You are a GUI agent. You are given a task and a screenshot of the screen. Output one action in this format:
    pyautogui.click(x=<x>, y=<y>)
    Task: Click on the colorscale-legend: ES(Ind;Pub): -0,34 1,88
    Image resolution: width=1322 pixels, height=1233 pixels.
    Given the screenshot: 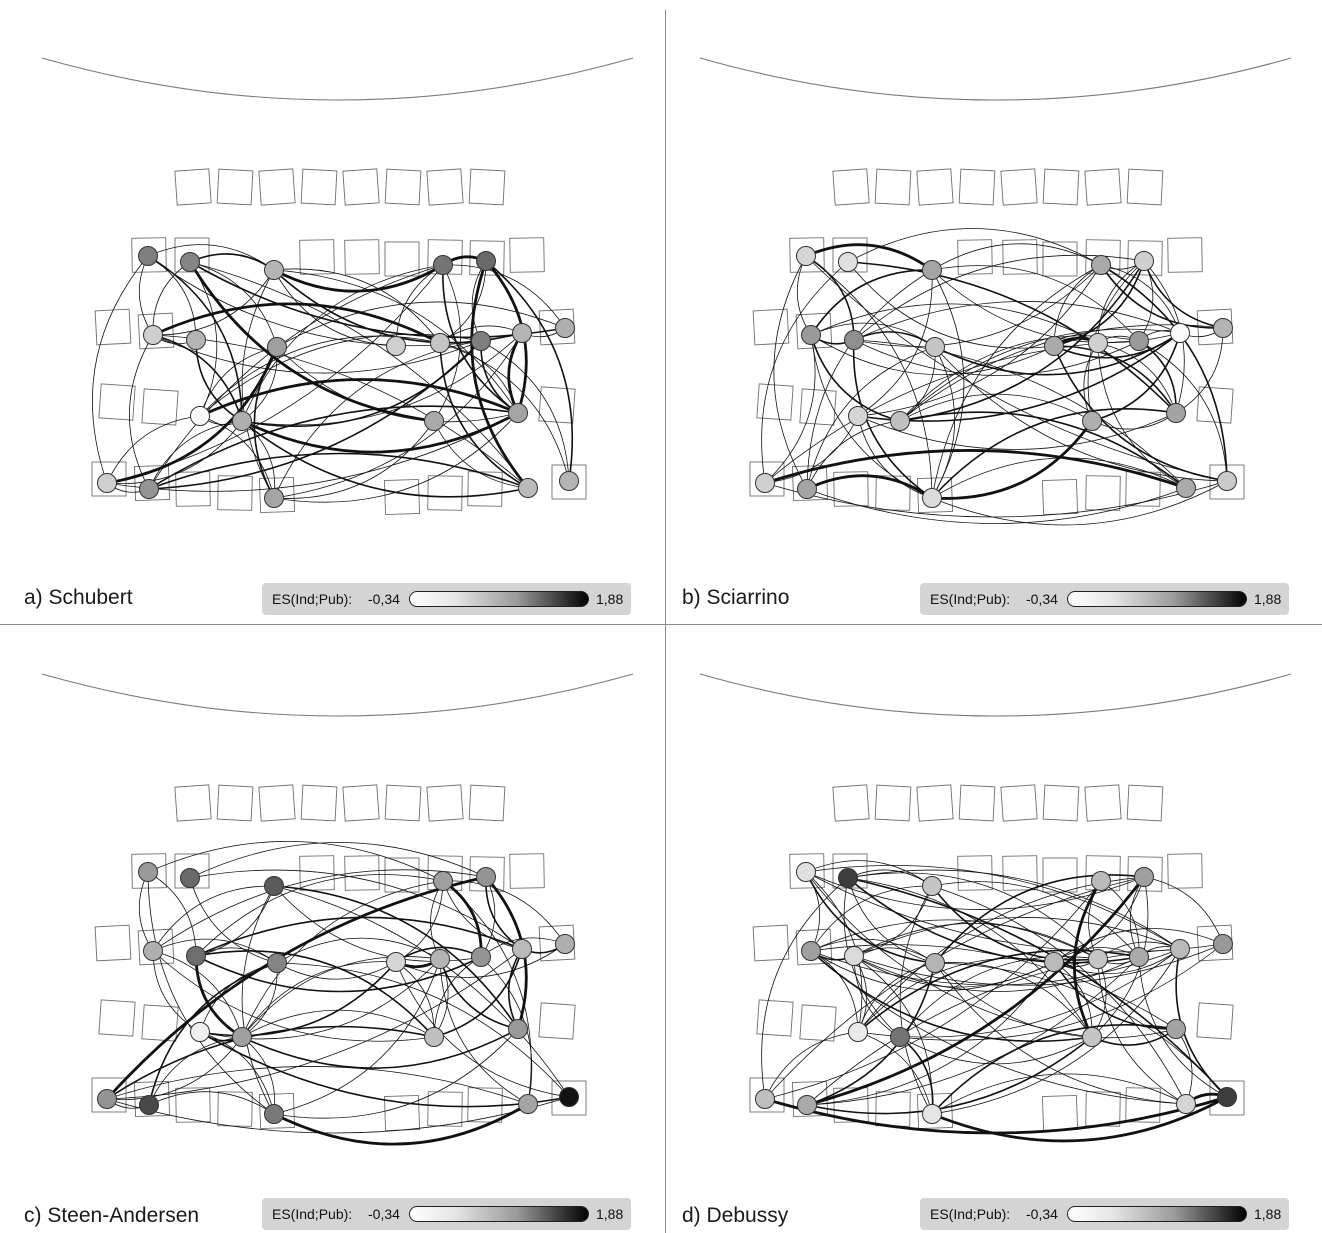 What is the action you would take?
    pyautogui.click(x=1104, y=1214)
    